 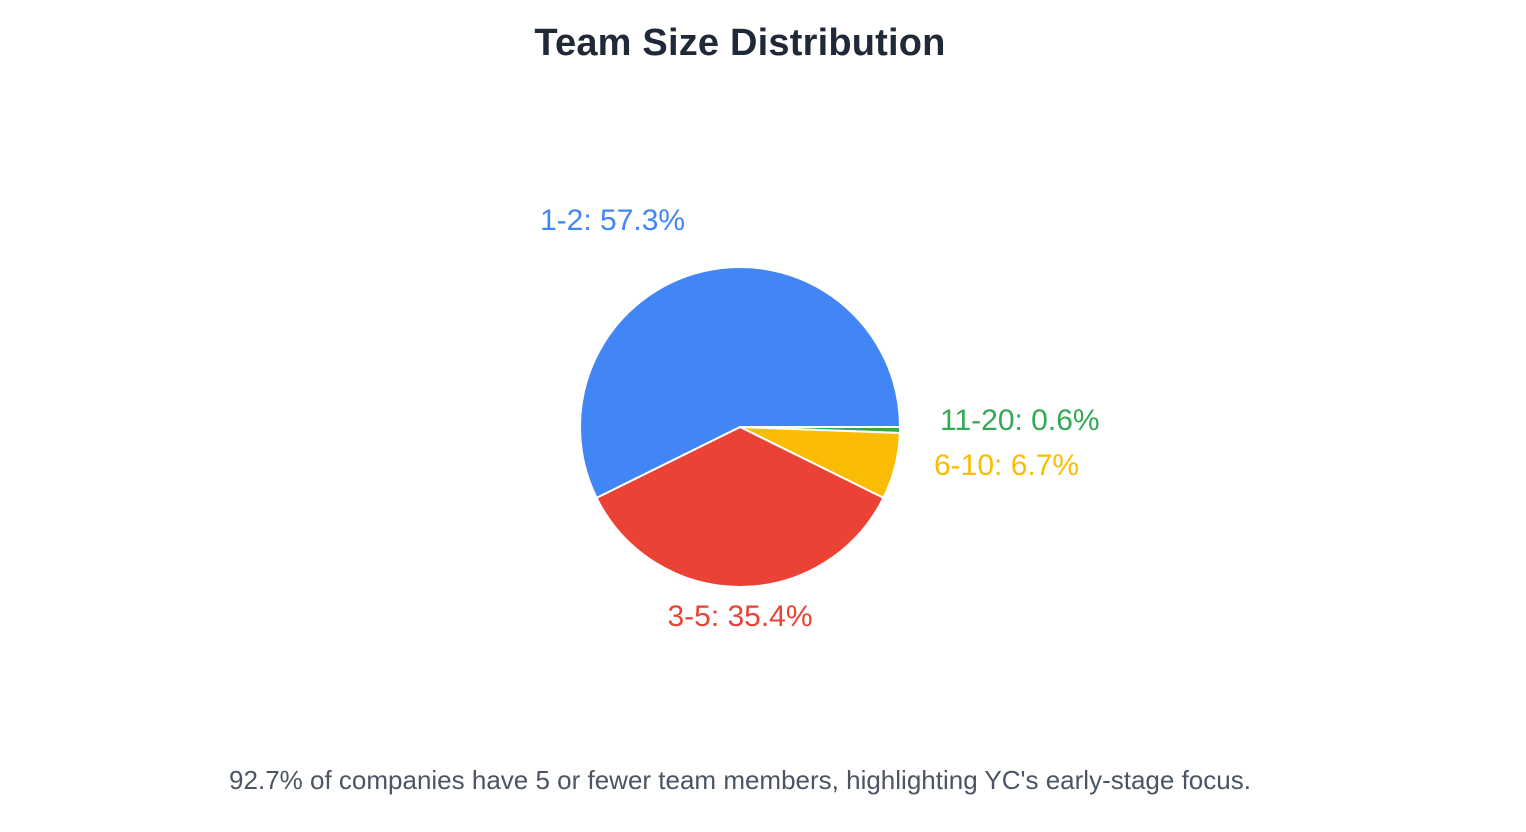 What do you see at coordinates (1020, 420) in the screenshot?
I see `slice-label-11-20: 11-20: 0.6%` at bounding box center [1020, 420].